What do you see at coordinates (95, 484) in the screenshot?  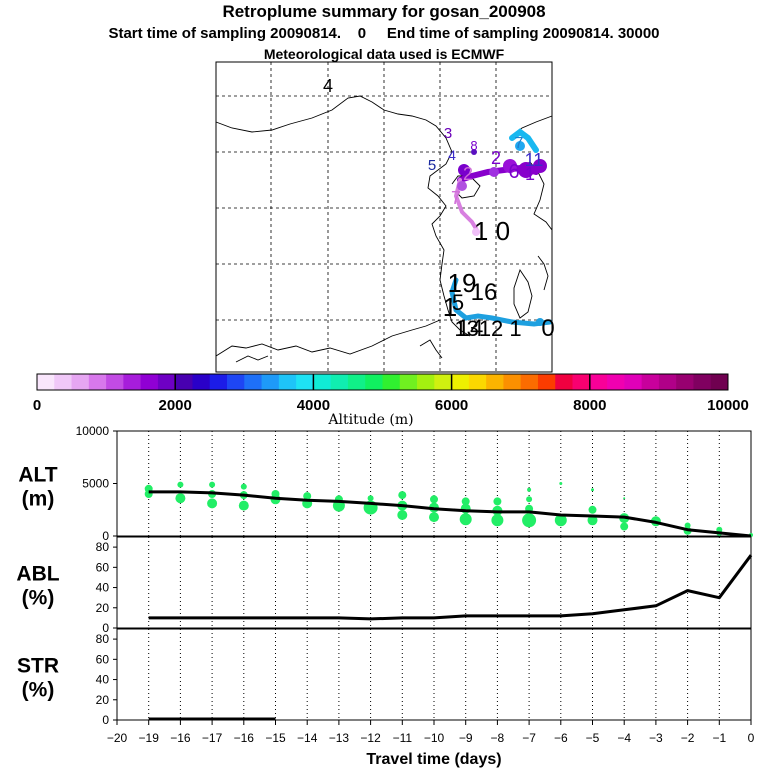 I see `y-tick-label: 5000` at bounding box center [95, 484].